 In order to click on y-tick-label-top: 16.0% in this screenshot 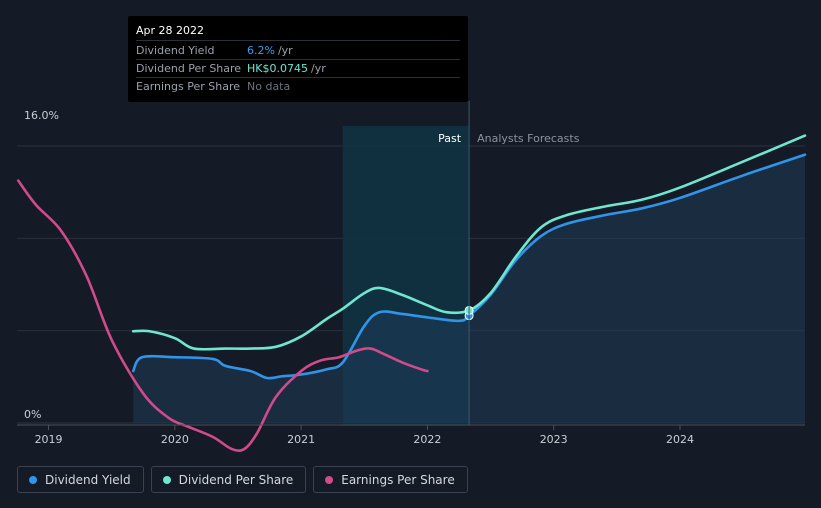, I will do `click(41, 115)`.